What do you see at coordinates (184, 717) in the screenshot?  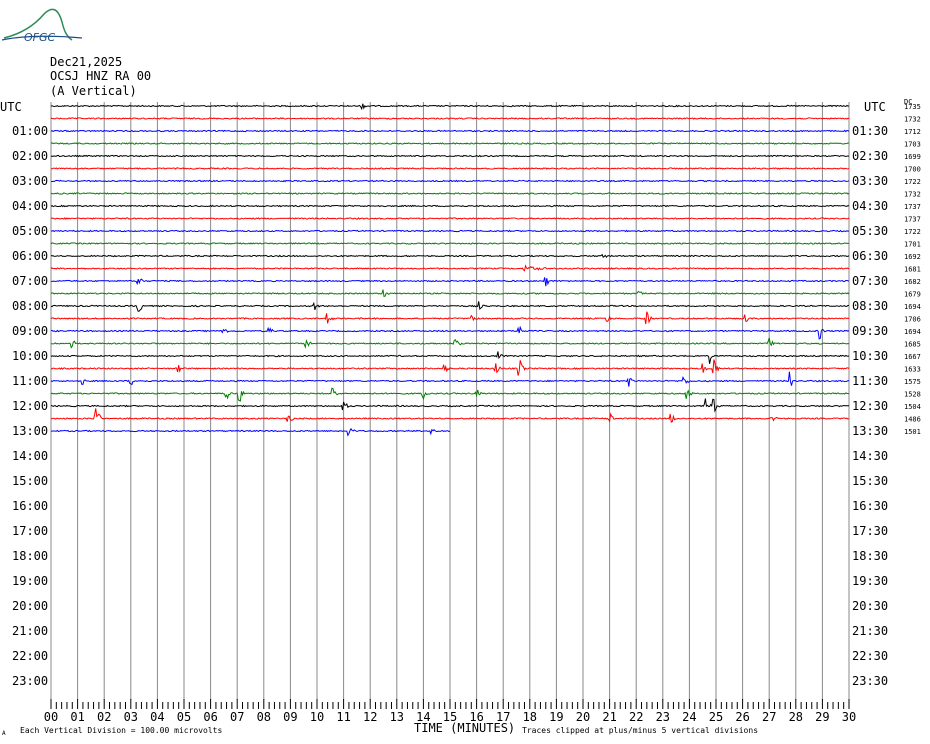 I see `x-tick-label-5: 05` at bounding box center [184, 717].